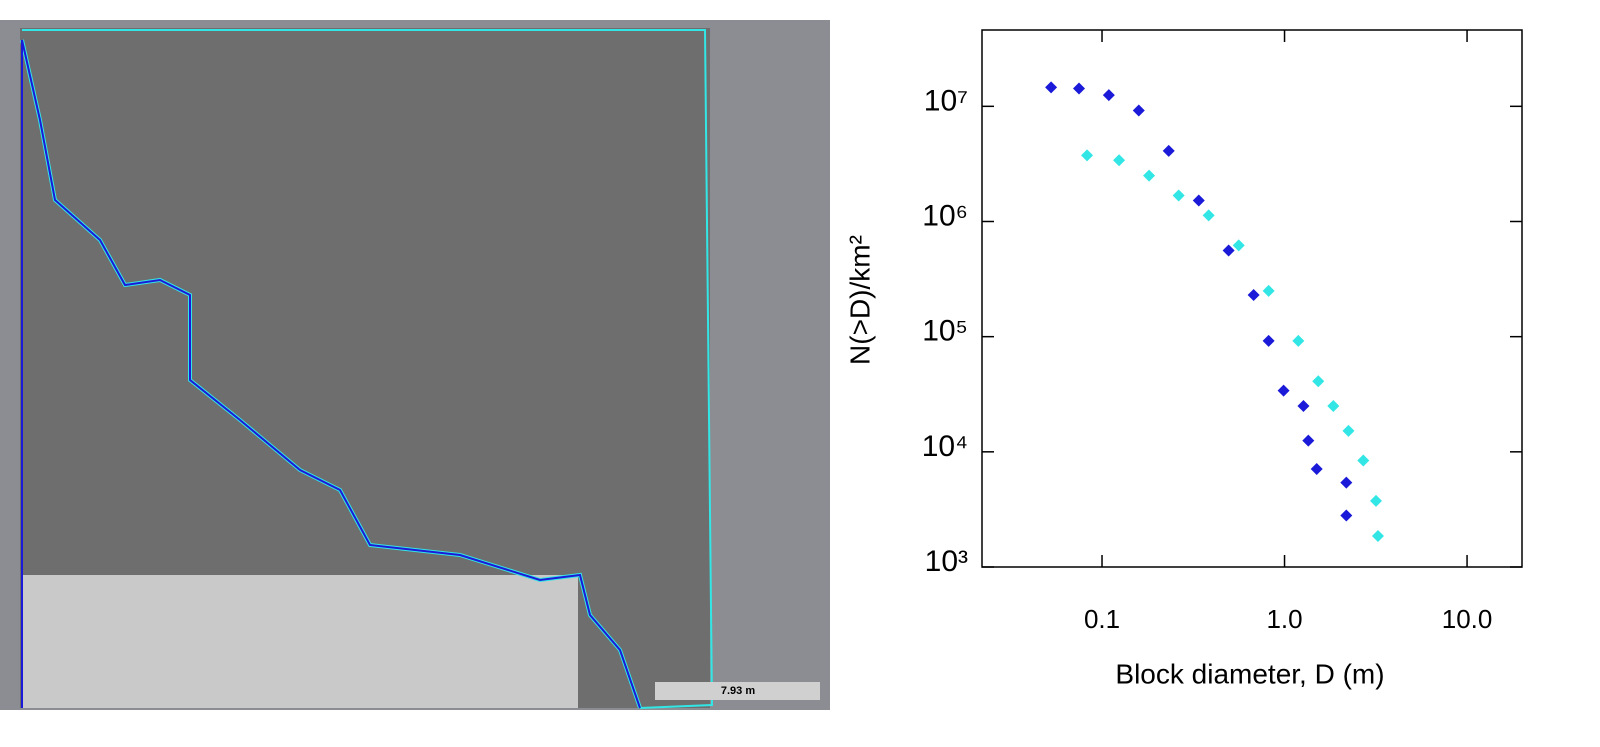 The image size is (1600, 747). What do you see at coordinates (859, 300) in the screenshot?
I see `y-axis-label: N(>D)/km²` at bounding box center [859, 300].